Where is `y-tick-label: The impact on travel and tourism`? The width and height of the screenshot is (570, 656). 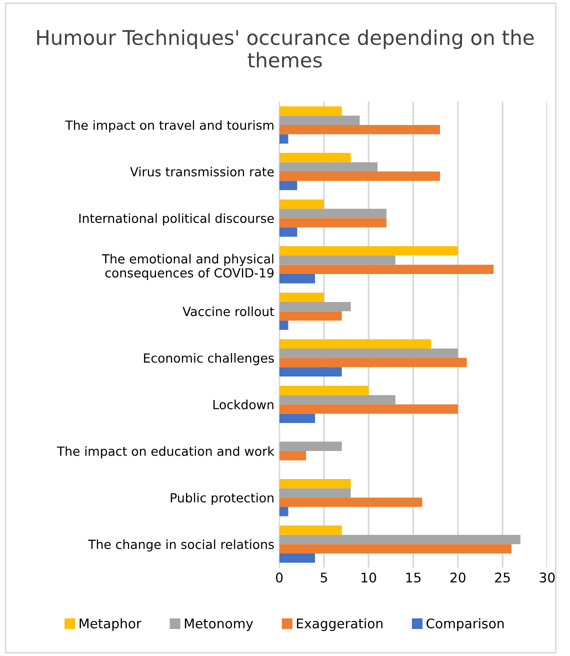
y-tick-label: The impact on travel and tourism is located at coordinates (169, 126).